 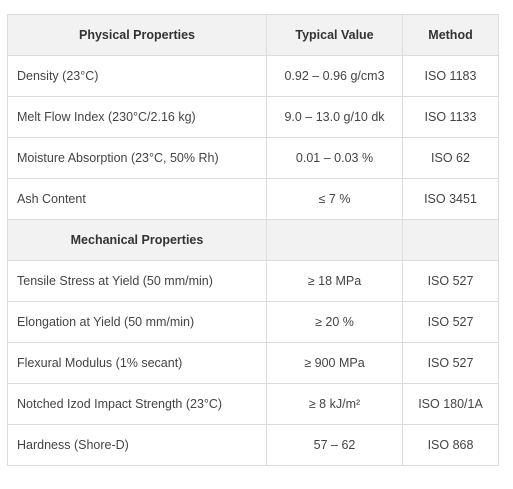 I want to click on mechanical-method-heading, so click(x=450, y=240).